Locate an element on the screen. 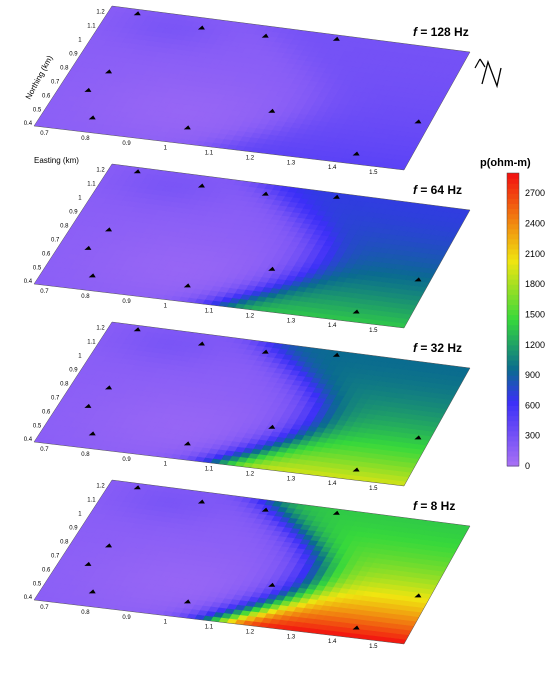  y-tick-label: 0.6 is located at coordinates (46, 412).